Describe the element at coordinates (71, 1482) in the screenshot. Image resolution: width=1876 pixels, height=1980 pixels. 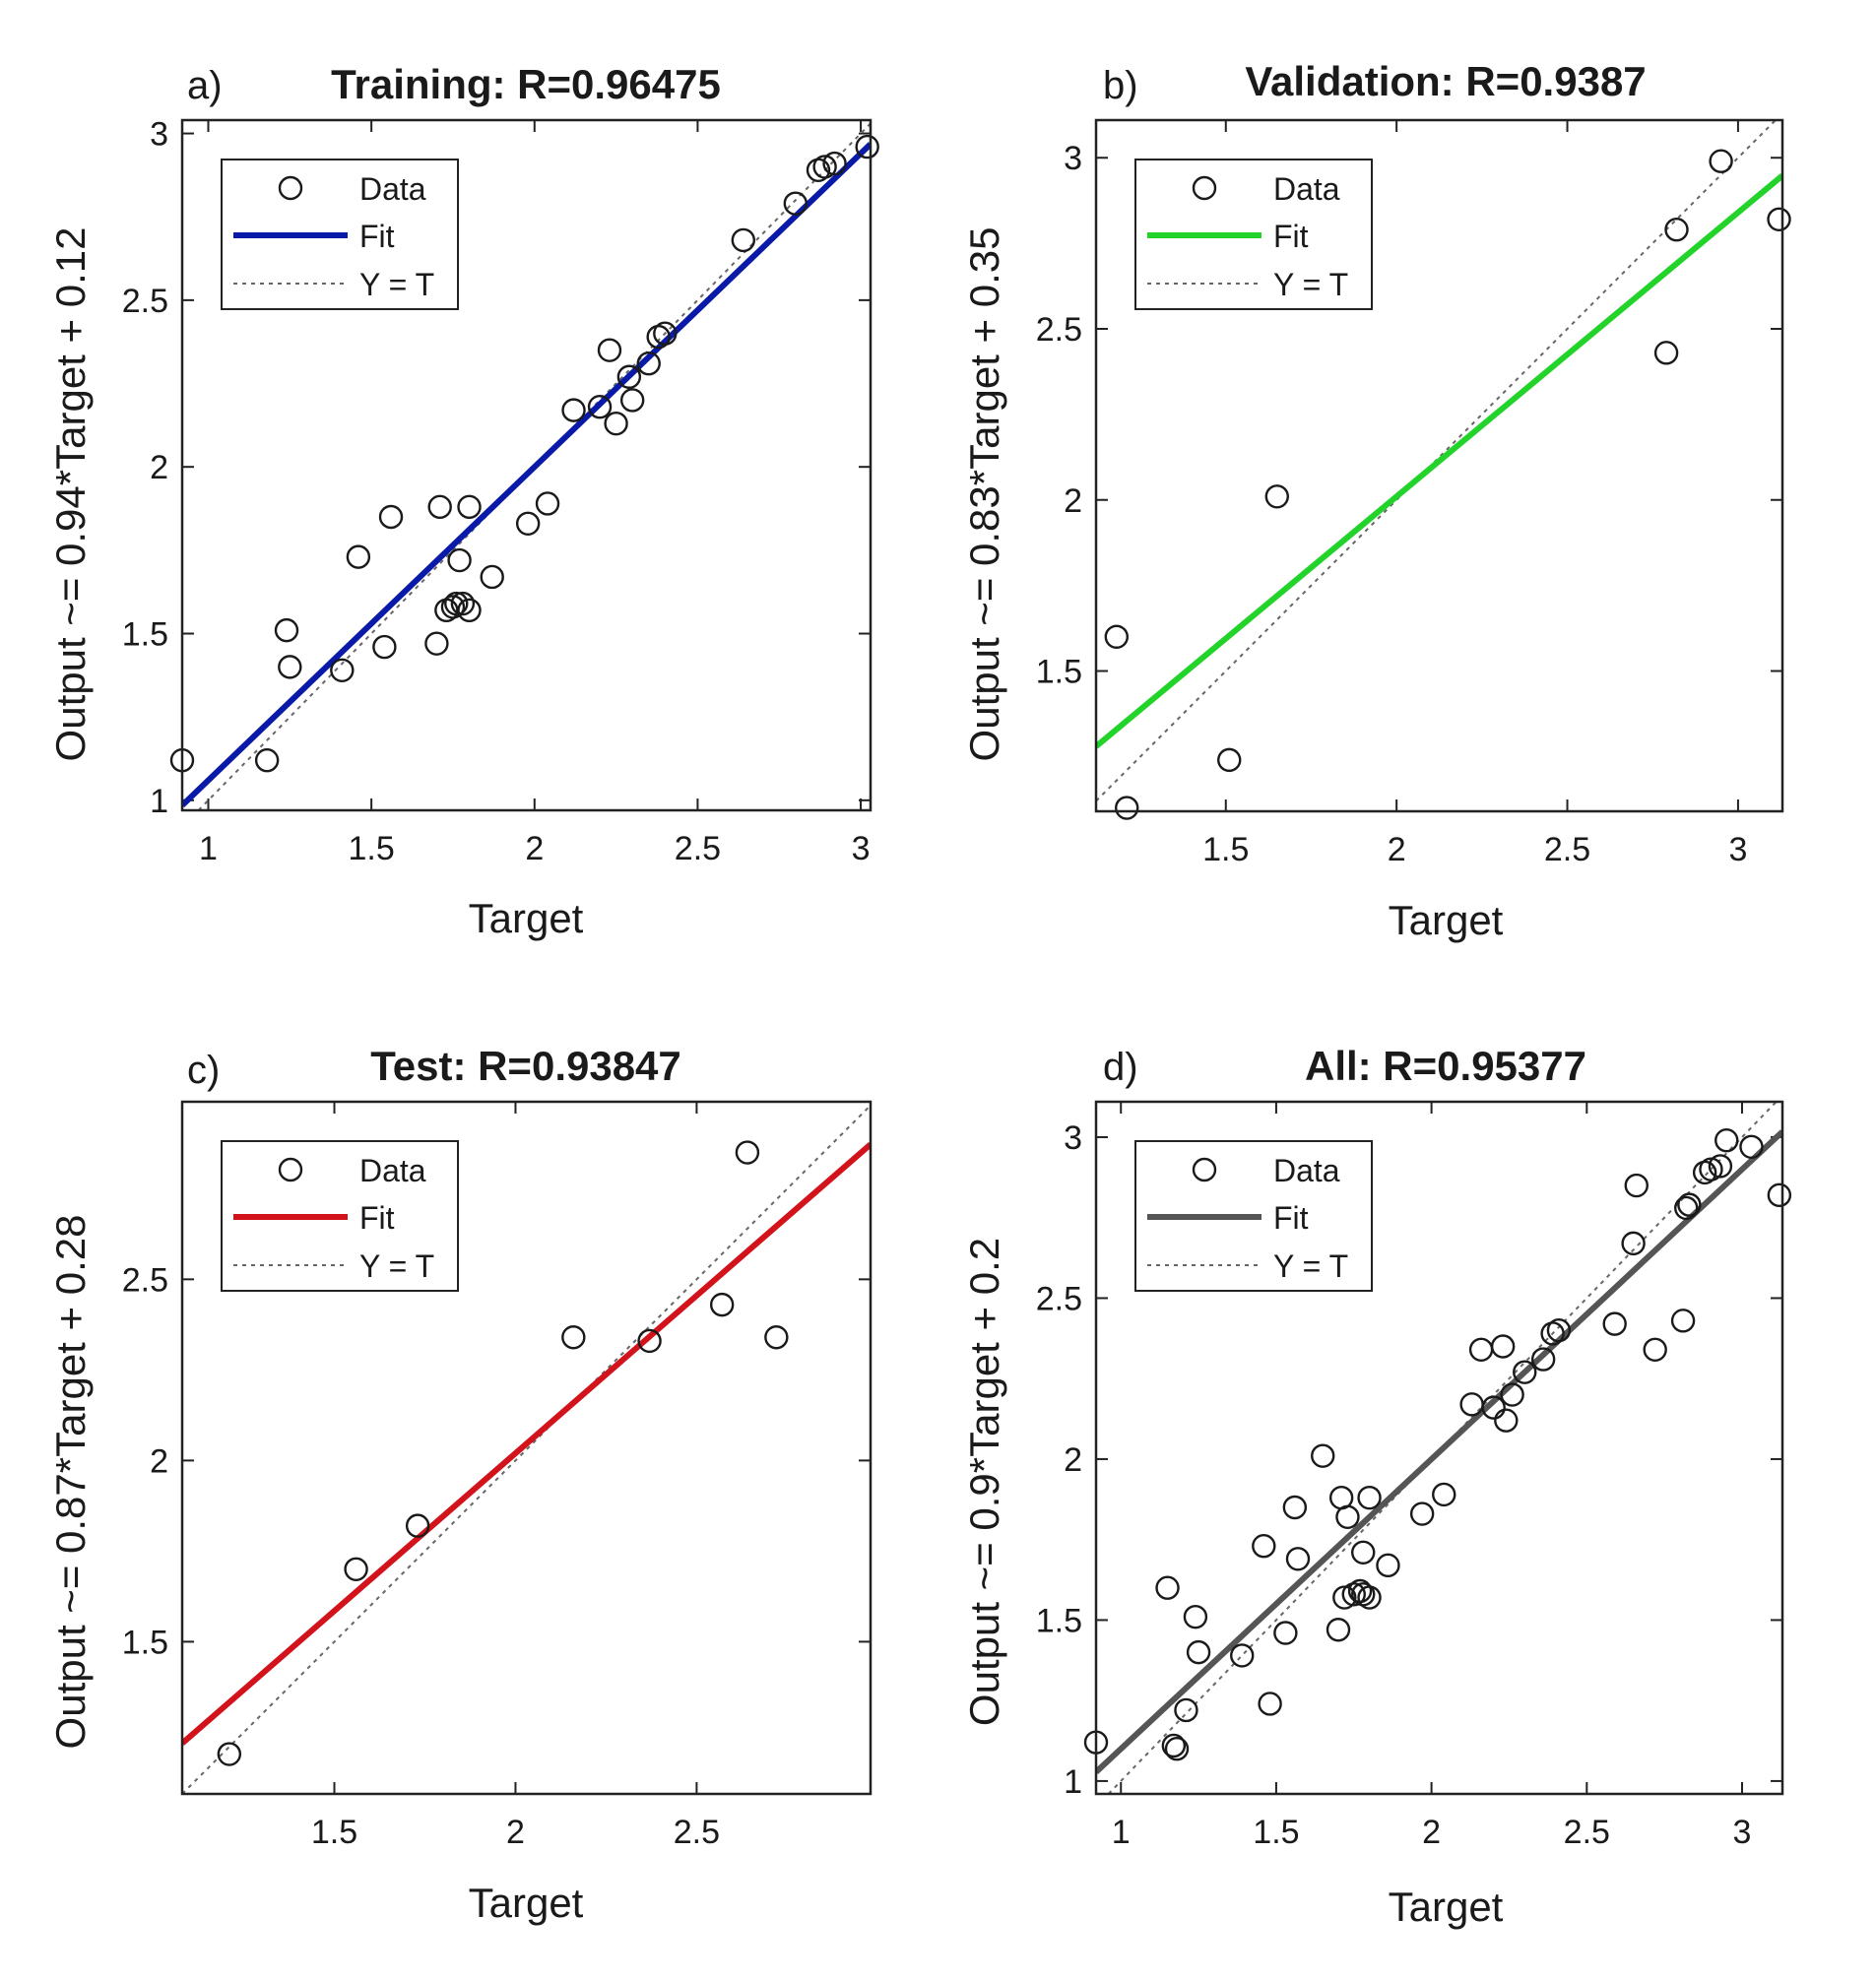
I see `y-axis-label: Output ~= 0.87*Target + 0.28` at that location.